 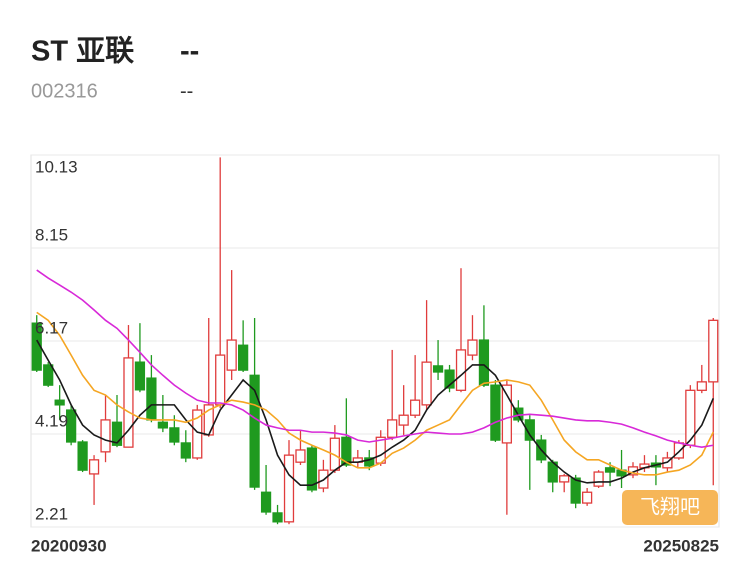 I want to click on stock-code: 002316, so click(x=64, y=91).